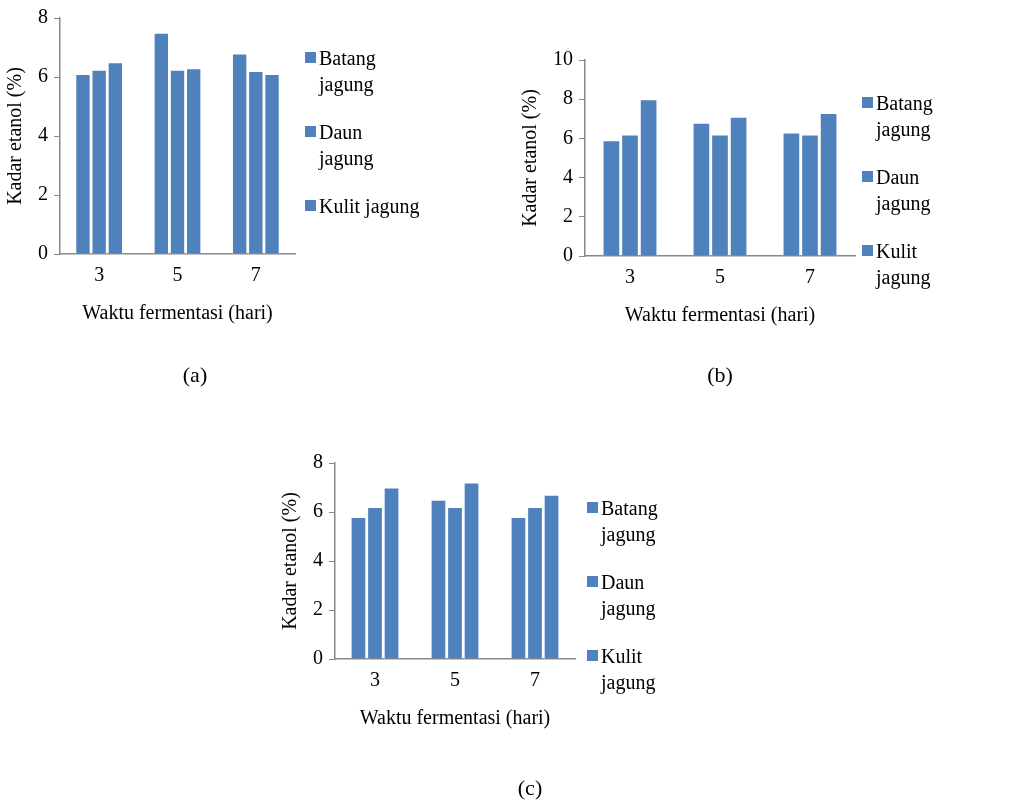  What do you see at coordinates (195, 375) in the screenshot?
I see `text: (a)` at bounding box center [195, 375].